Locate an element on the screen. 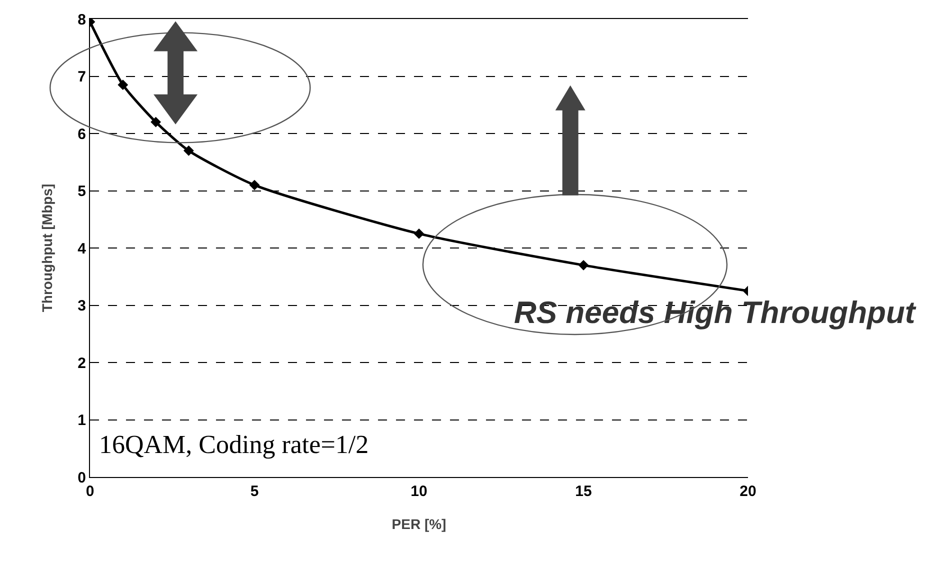 The width and height of the screenshot is (929, 566). x-axis-title: PER [%] is located at coordinates (419, 524).